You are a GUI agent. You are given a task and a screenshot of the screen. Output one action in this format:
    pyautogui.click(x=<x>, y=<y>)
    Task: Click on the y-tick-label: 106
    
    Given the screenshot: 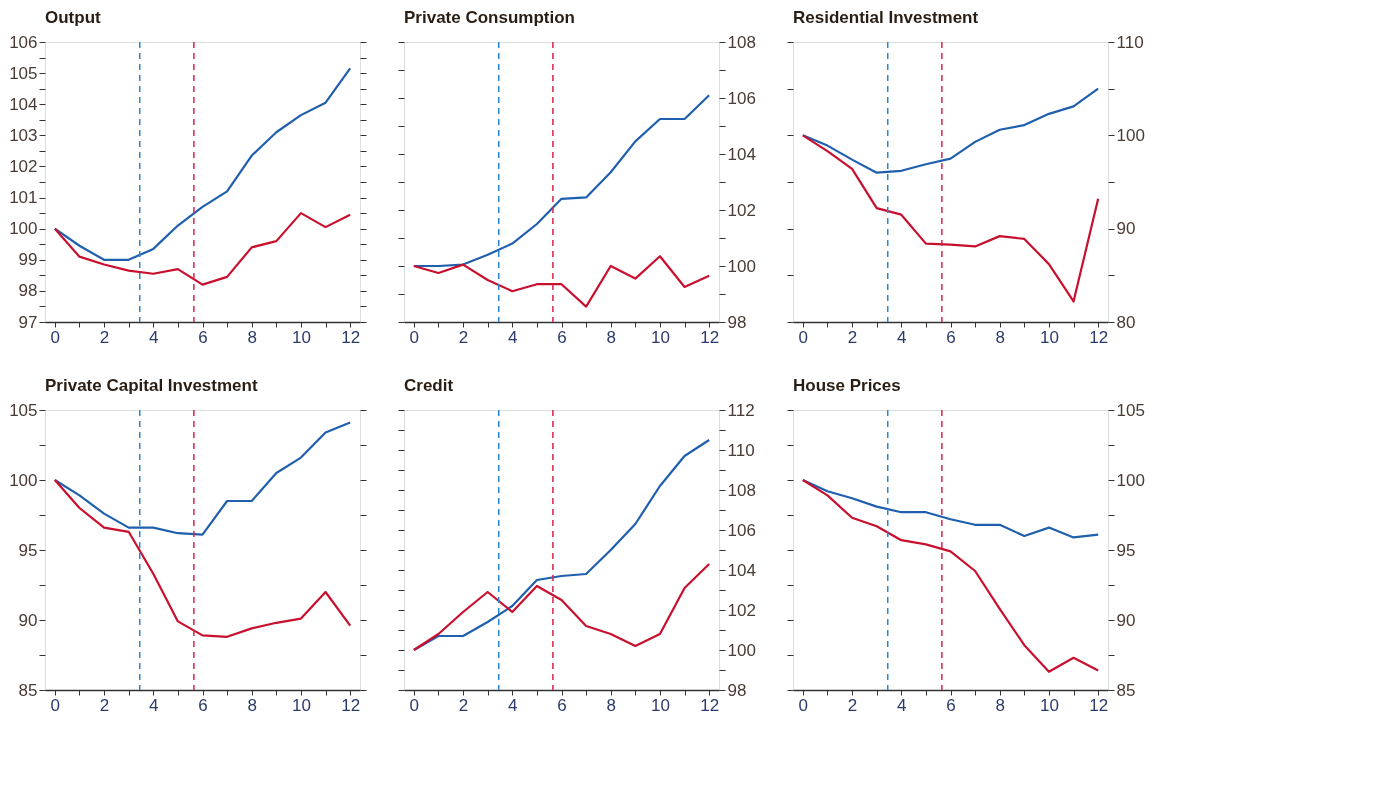 What is the action you would take?
    pyautogui.click(x=23, y=42)
    